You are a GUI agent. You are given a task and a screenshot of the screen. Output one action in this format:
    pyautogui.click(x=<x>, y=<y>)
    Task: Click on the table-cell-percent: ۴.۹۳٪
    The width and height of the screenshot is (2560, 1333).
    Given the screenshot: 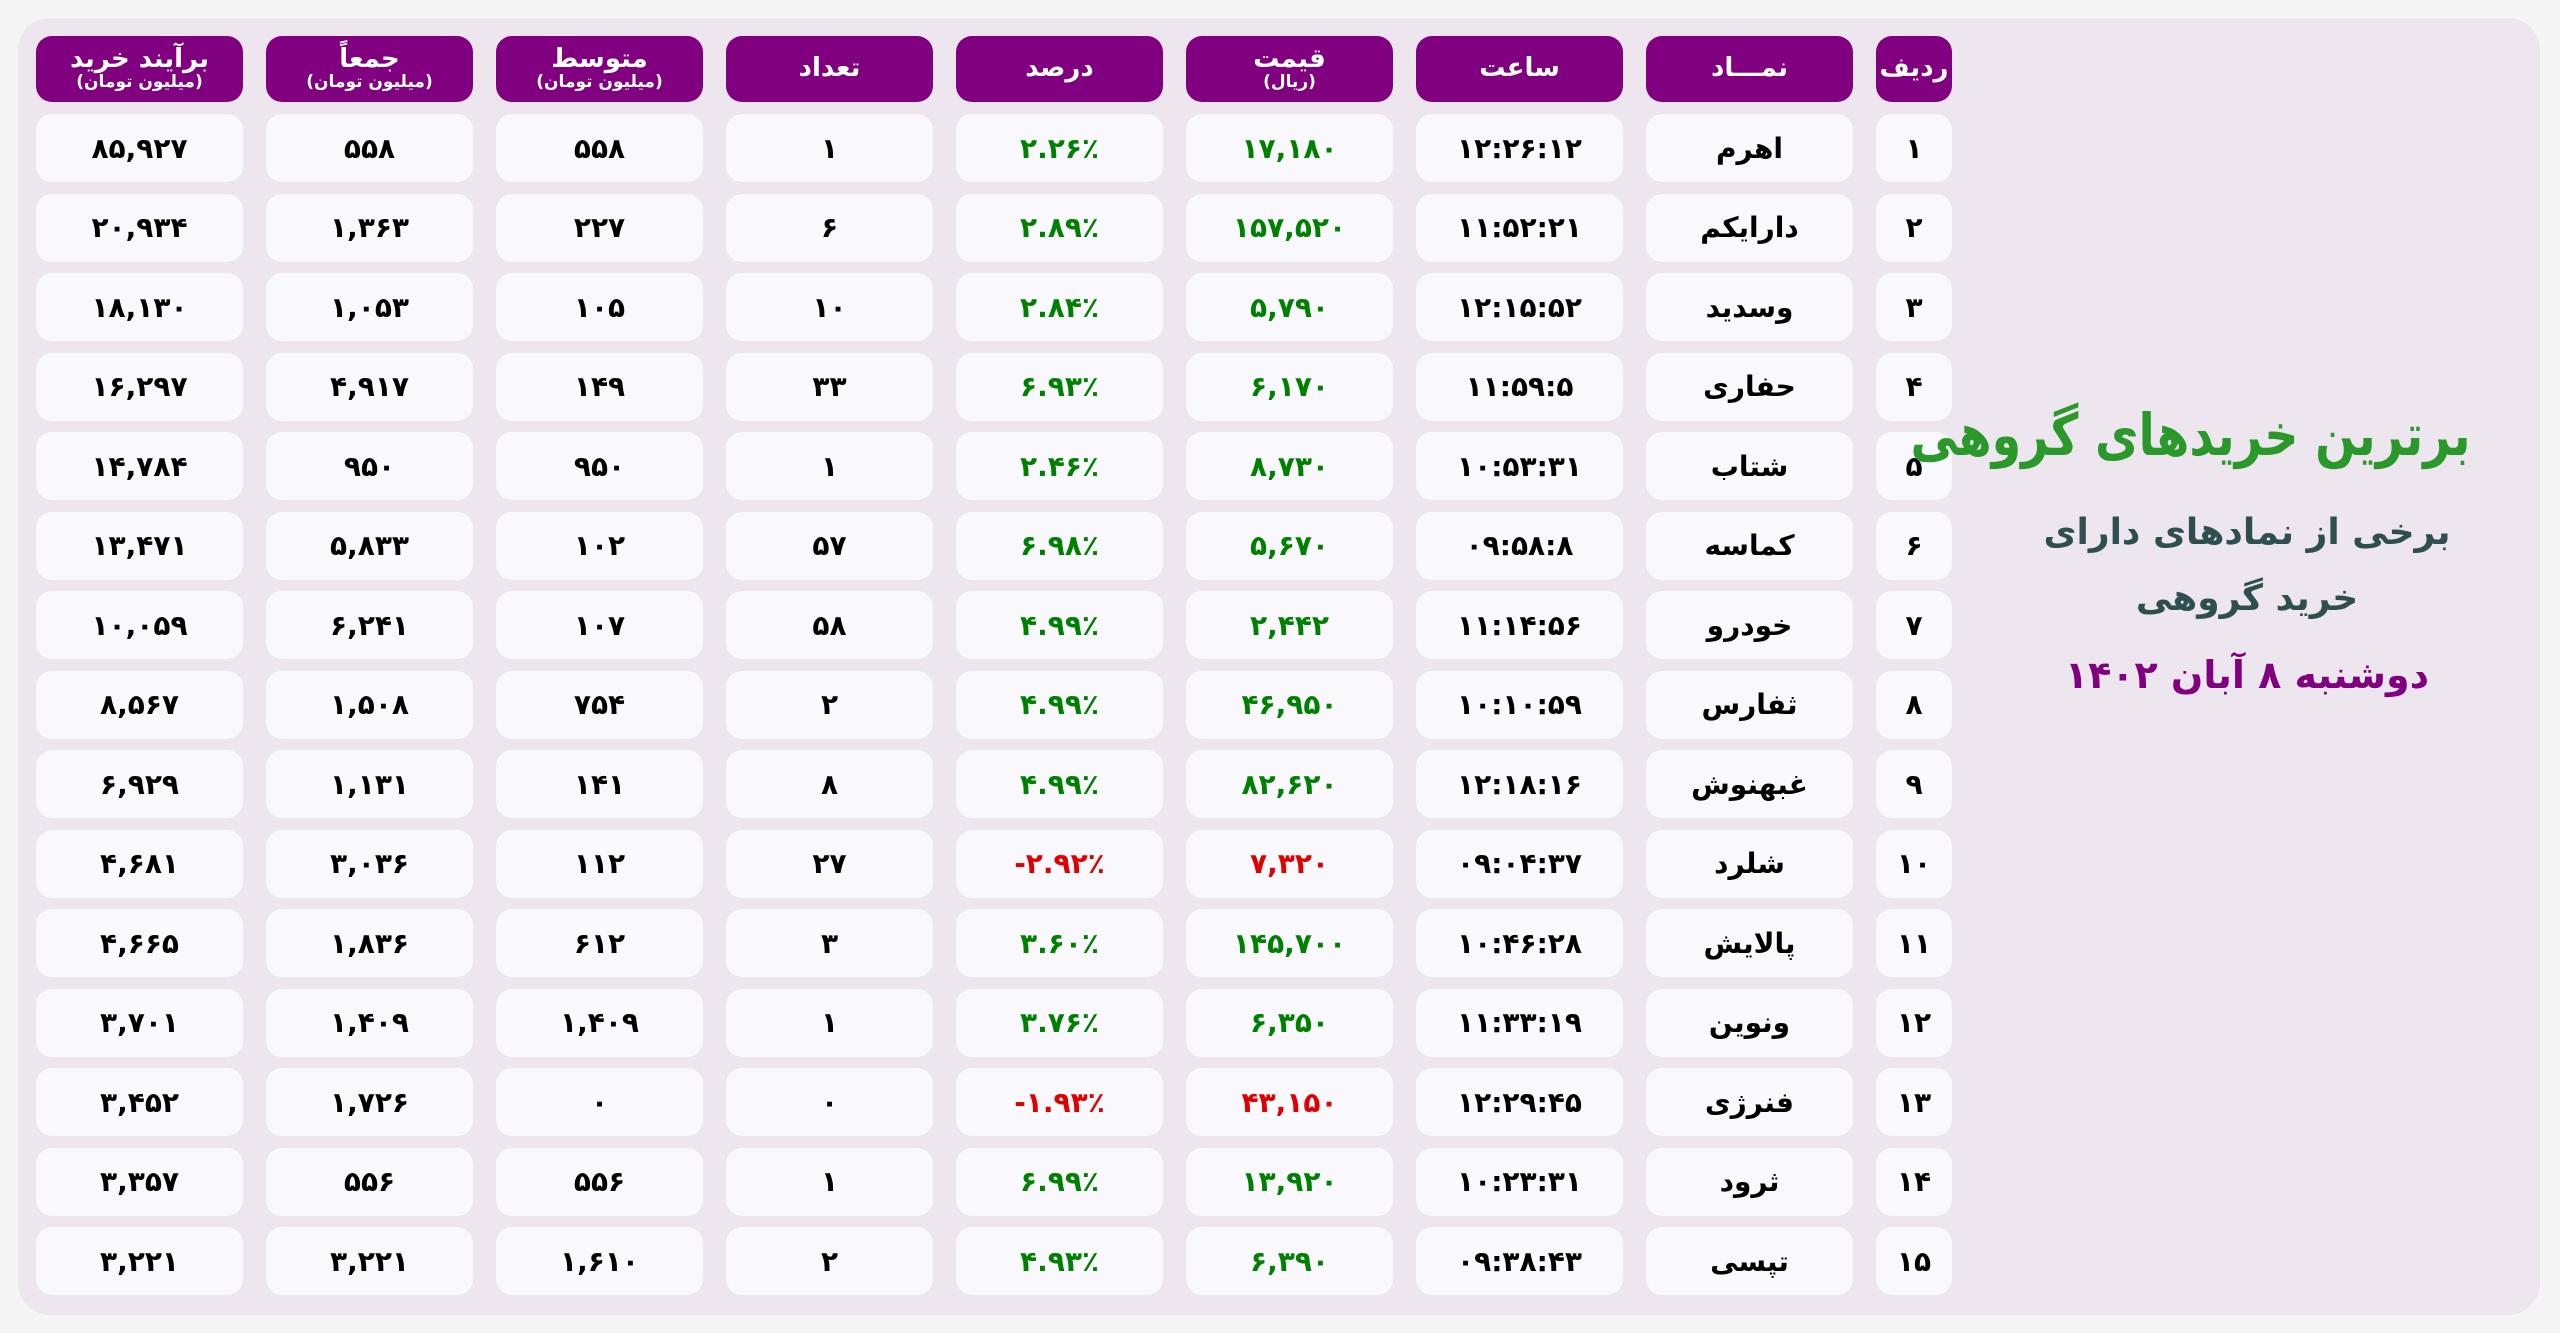 What is the action you would take?
    pyautogui.click(x=1059, y=1261)
    